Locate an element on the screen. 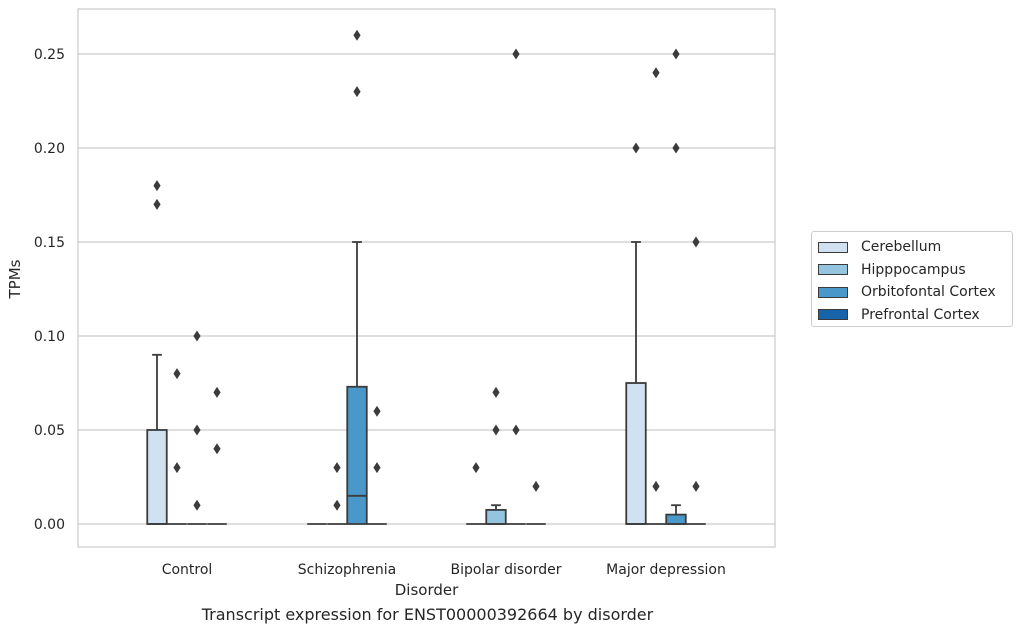 The image size is (1023, 634). legend-label: Hipppocampus is located at coordinates (913, 269).